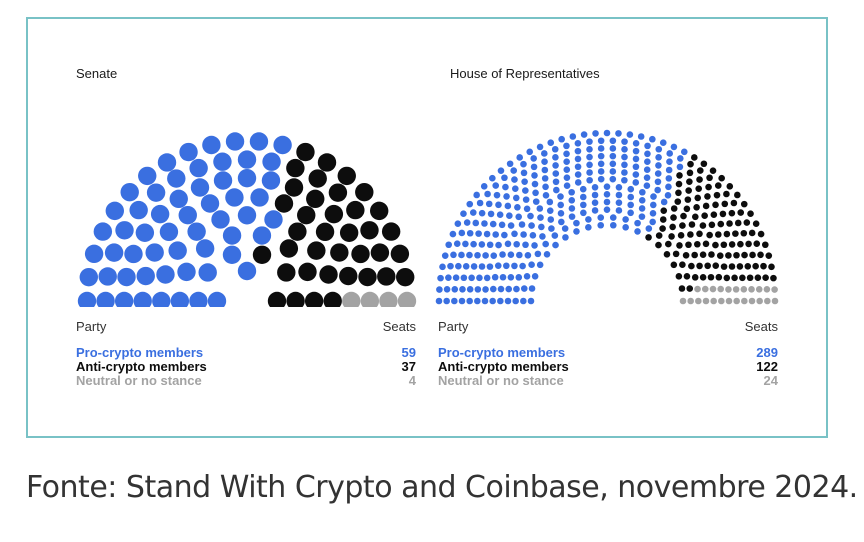 This screenshot has width=864, height=542. What do you see at coordinates (502, 352) in the screenshot?
I see `house-pro-label: Pro-crypto members` at bounding box center [502, 352].